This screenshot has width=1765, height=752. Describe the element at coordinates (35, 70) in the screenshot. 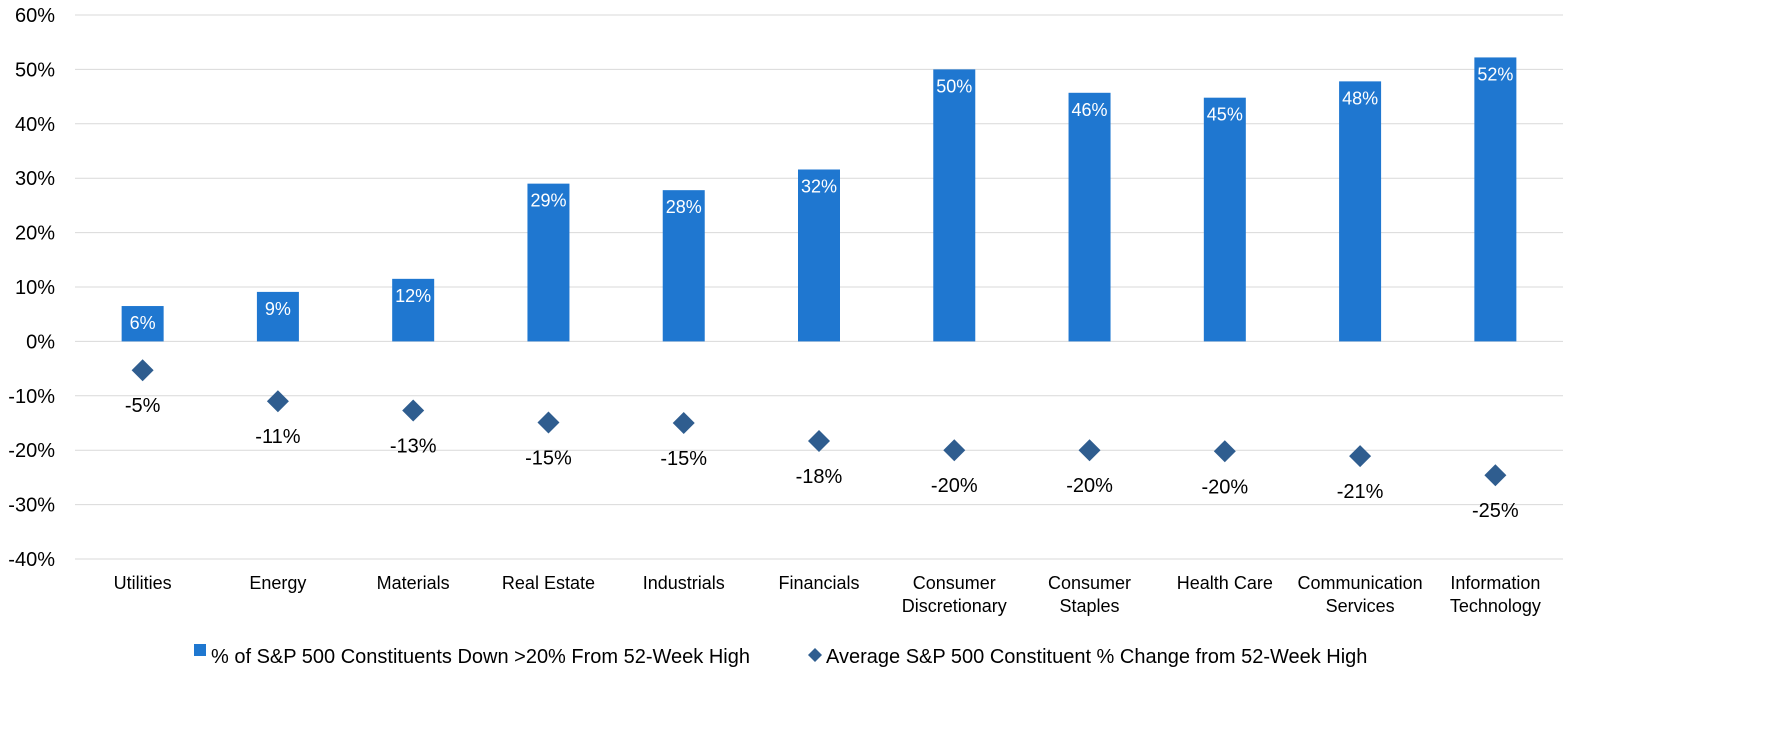

I see `y-tick-label: 50%` at that location.